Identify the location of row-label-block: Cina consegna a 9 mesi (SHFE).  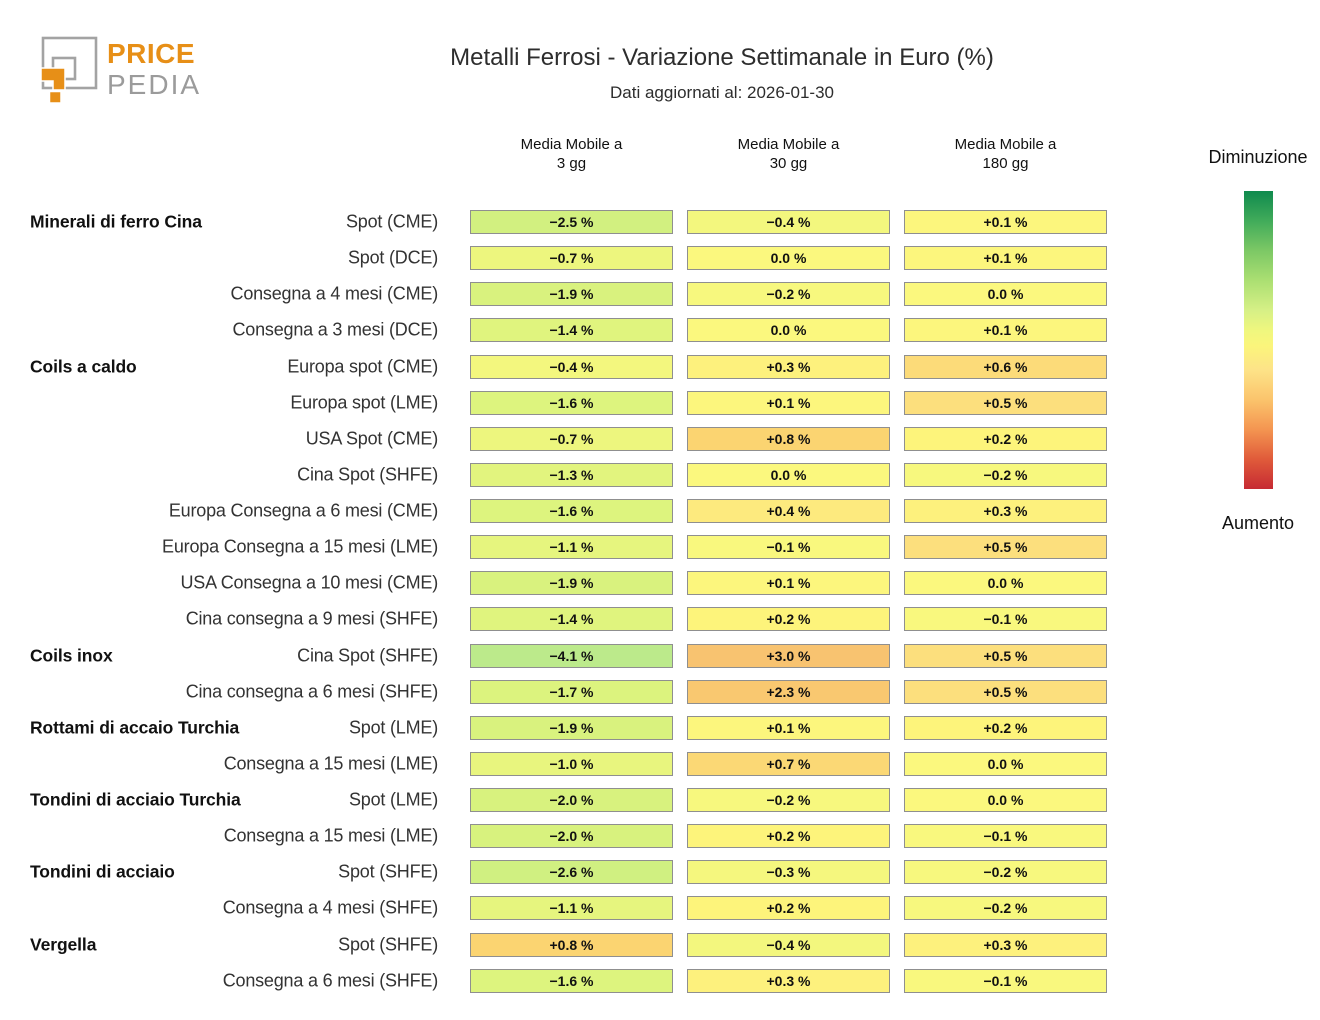
(234, 619).